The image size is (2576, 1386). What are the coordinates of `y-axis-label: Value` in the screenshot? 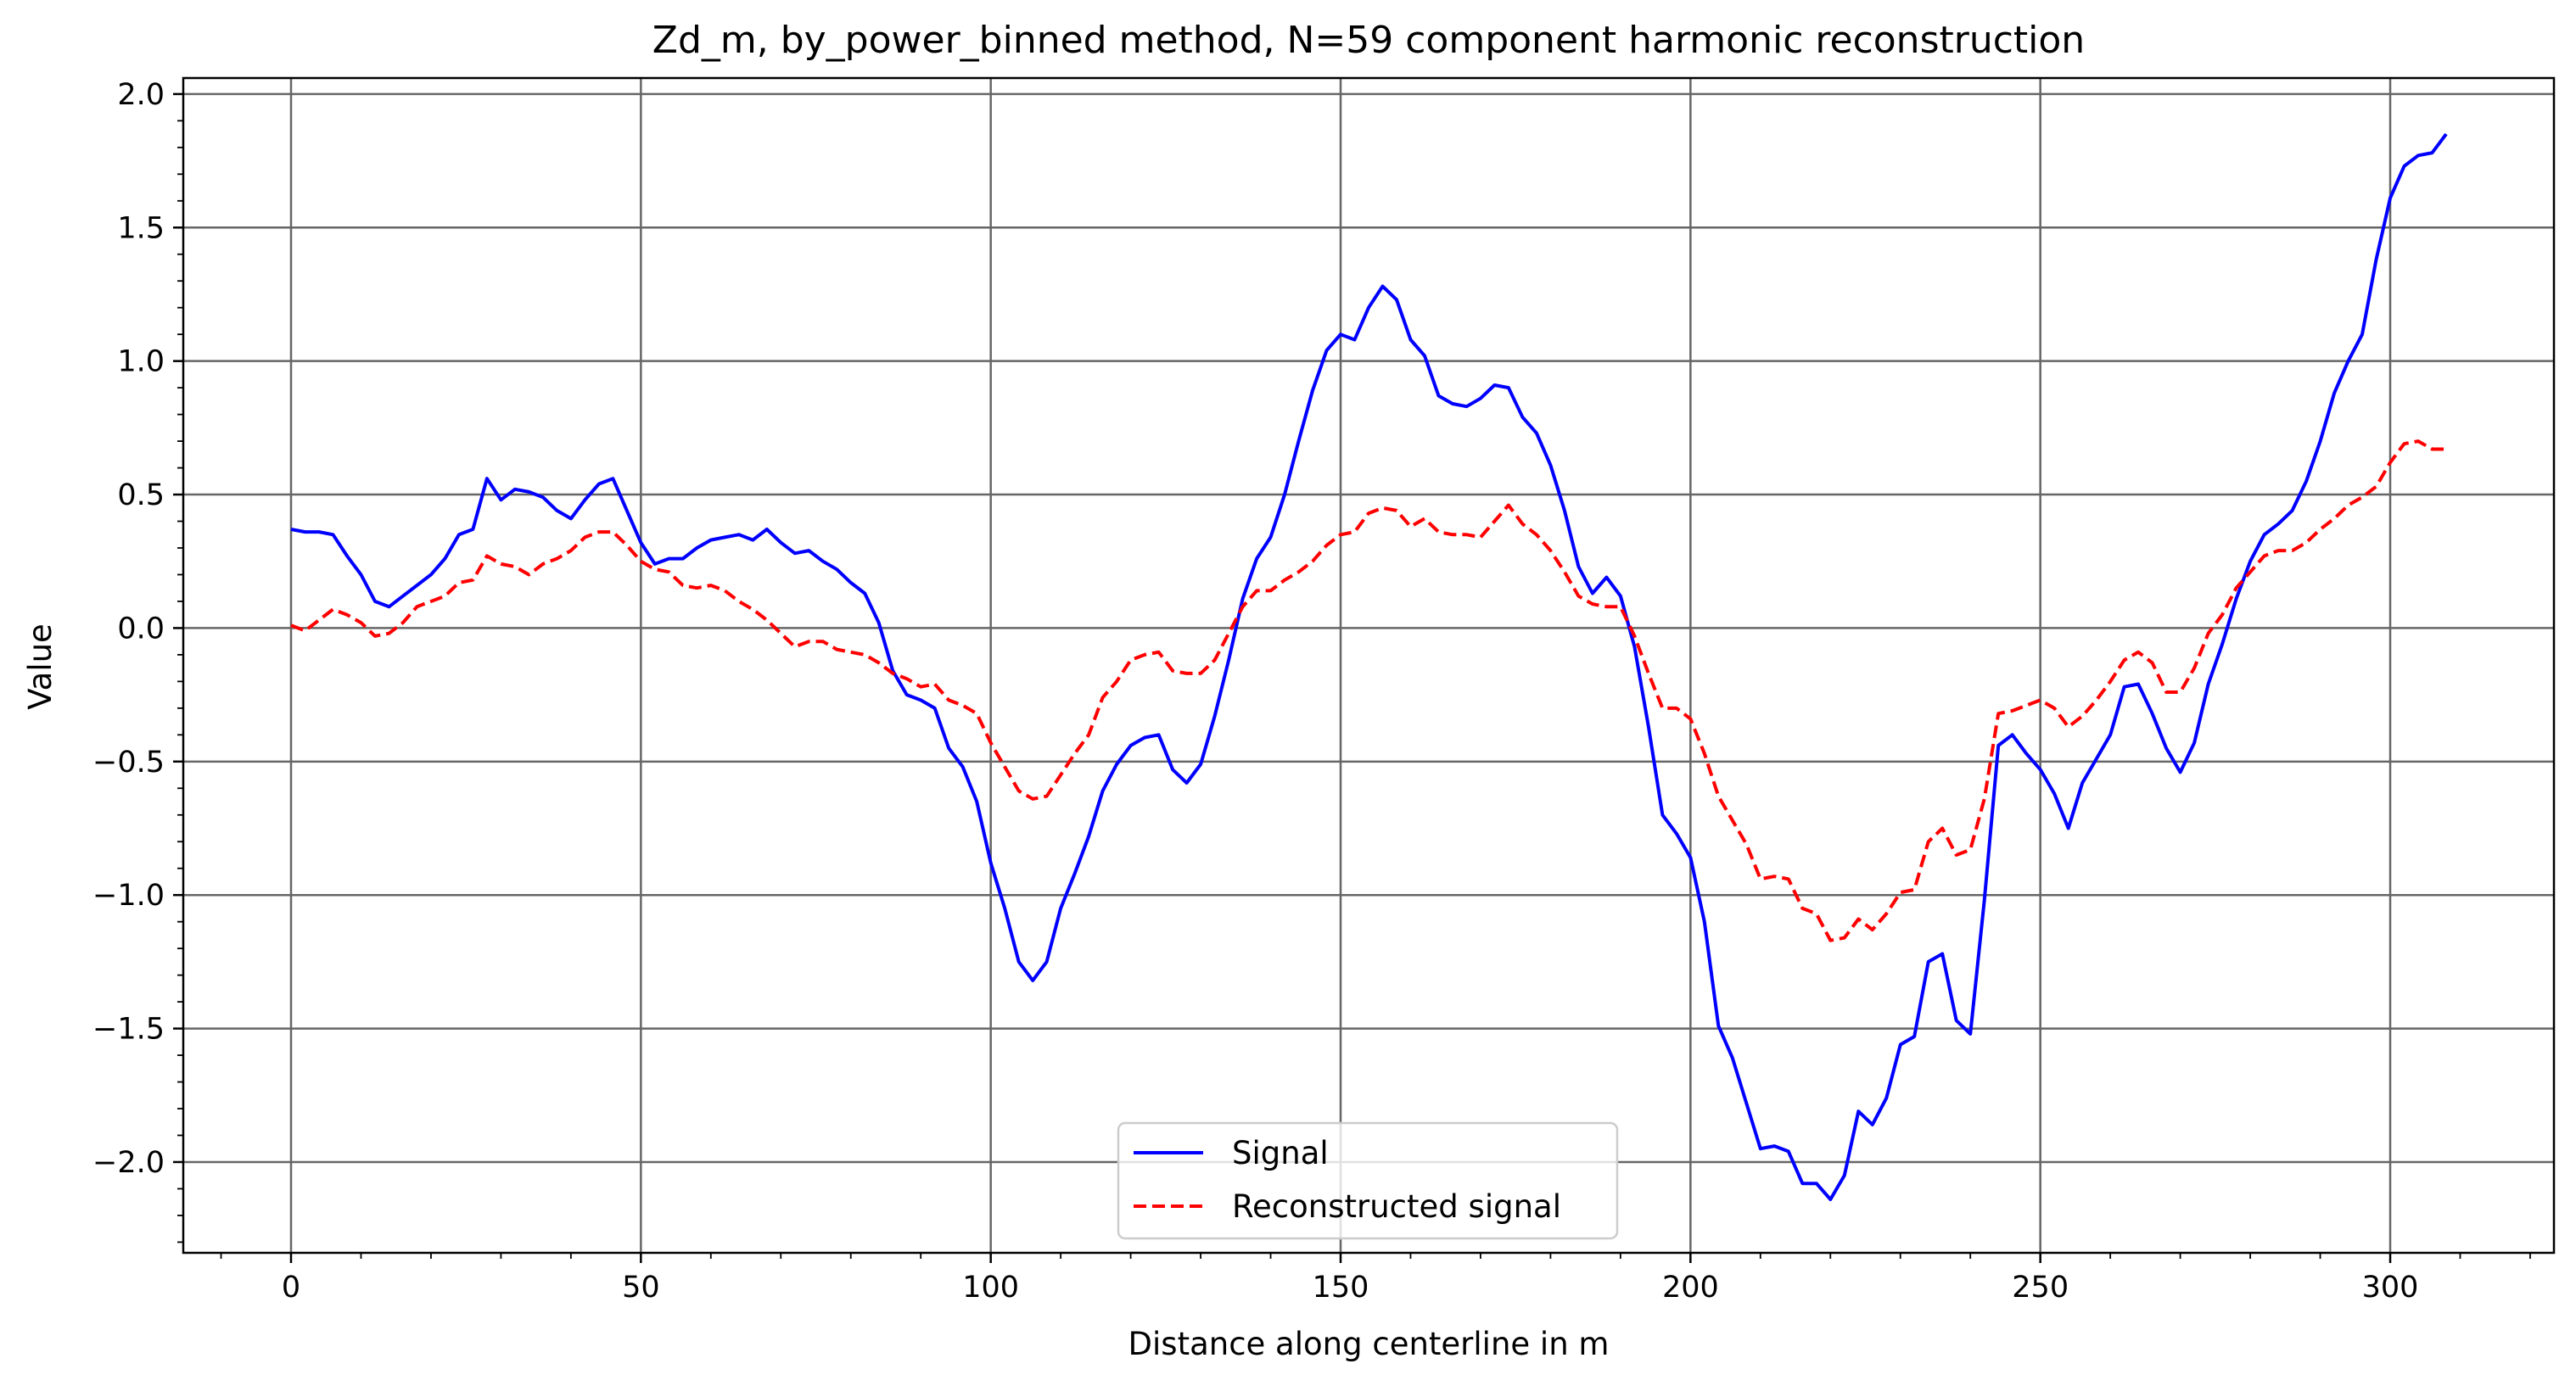 It's located at (41, 666).